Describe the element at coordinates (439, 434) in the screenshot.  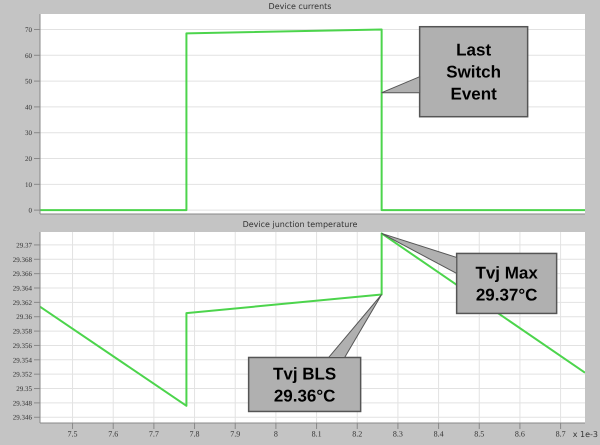
I see `x-tick-label: 8.4` at that location.